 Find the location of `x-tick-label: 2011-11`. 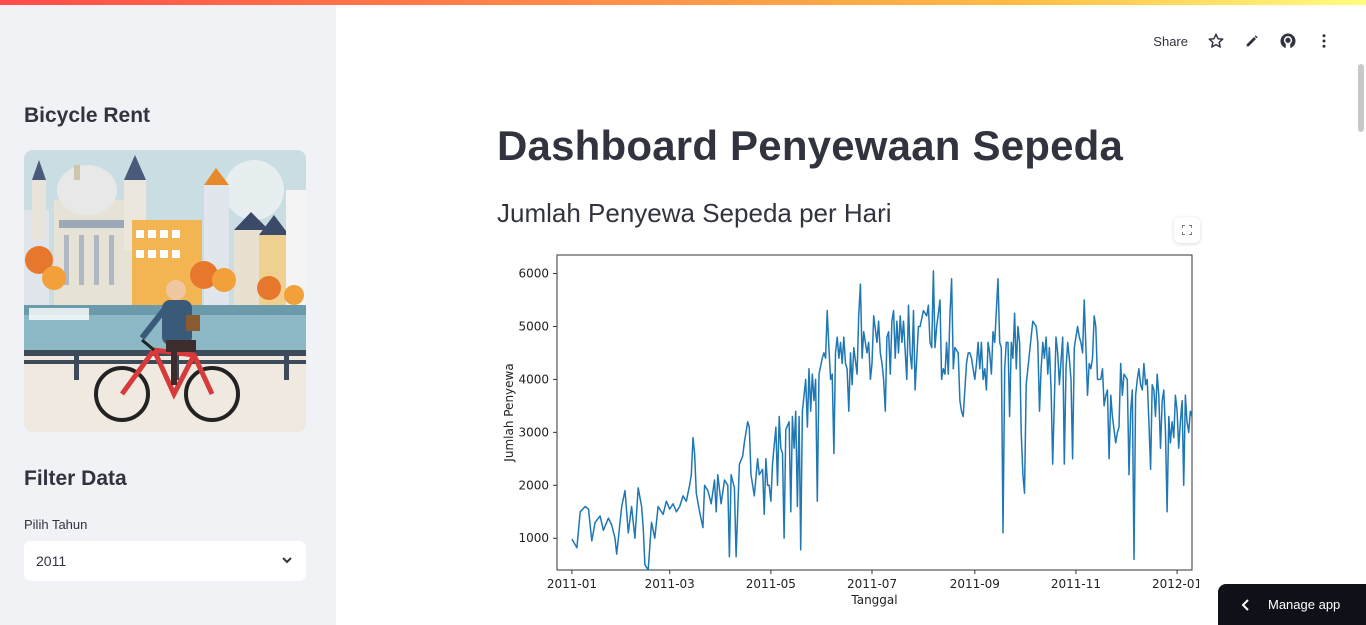

x-tick-label: 2011-11 is located at coordinates (1076, 584).